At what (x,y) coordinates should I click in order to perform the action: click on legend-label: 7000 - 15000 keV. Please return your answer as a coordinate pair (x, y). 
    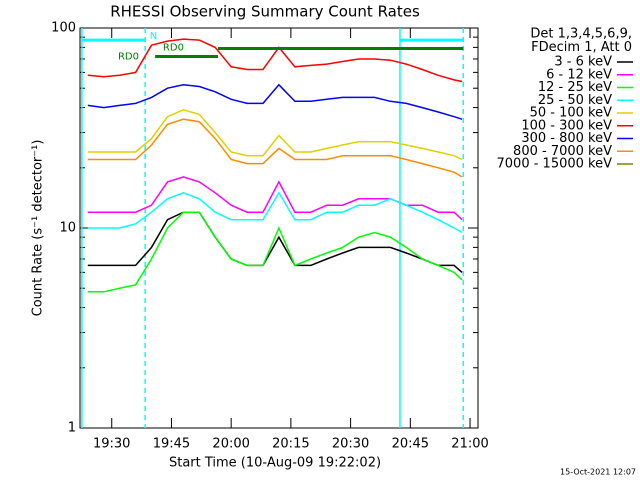
    Looking at the image, I should click on (555, 164).